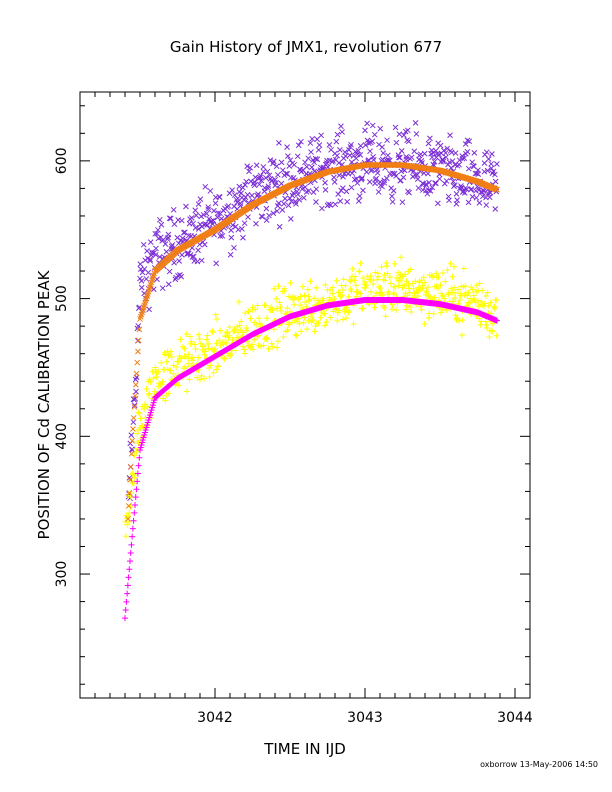 Image resolution: width=612 pixels, height=792 pixels. I want to click on y-tick-label: 600, so click(62, 160).